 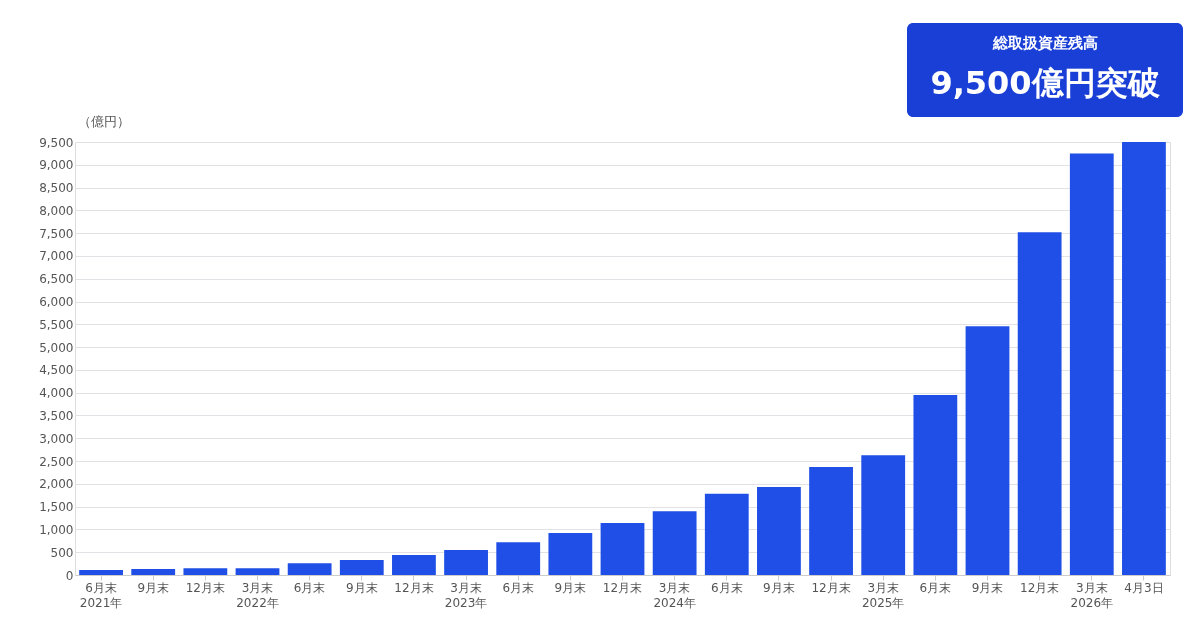 I want to click on x-tick-label: 3月末 2025年, so click(x=883, y=595).